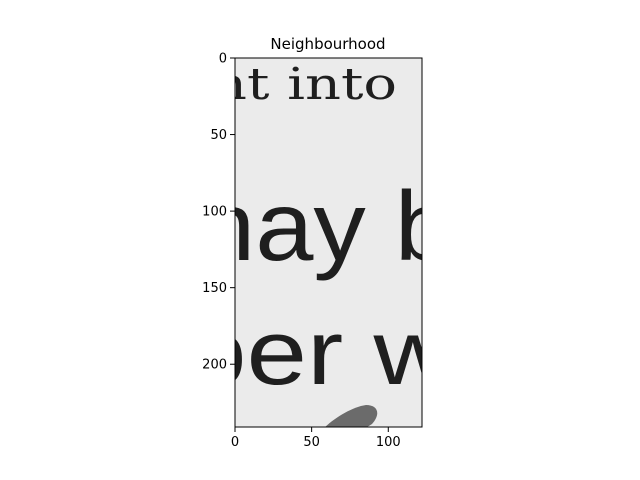  Describe the element at coordinates (214, 365) in the screenshot. I see `y-tick-label: 200` at that location.